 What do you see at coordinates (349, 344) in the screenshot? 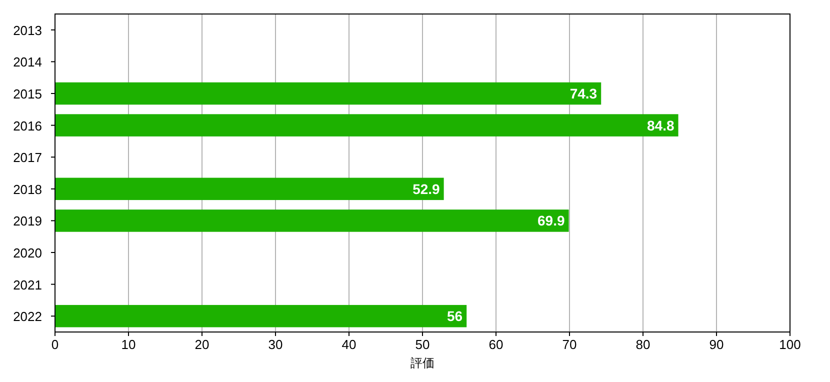
I see `x-tick-label: 40` at bounding box center [349, 344].